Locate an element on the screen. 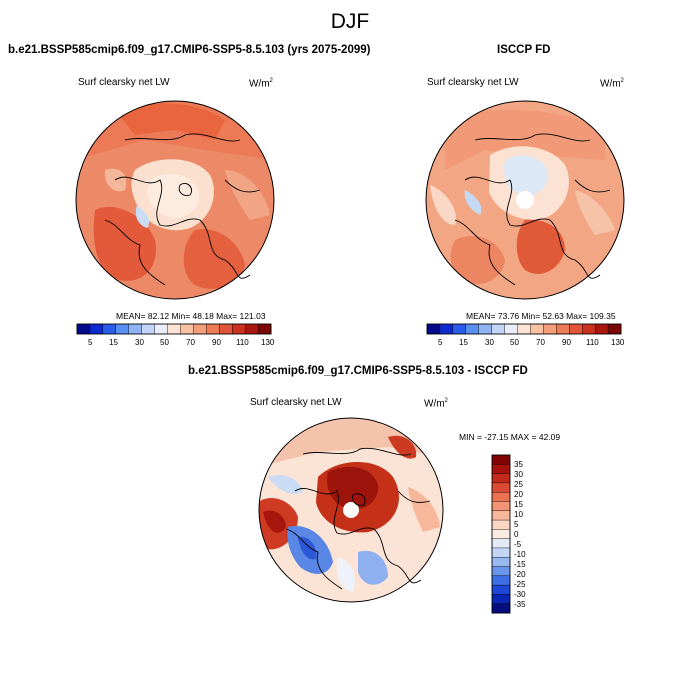 Image resolution: width=700 pixels, height=700 pixels. cb3-tick: -15 is located at coordinates (520, 564).